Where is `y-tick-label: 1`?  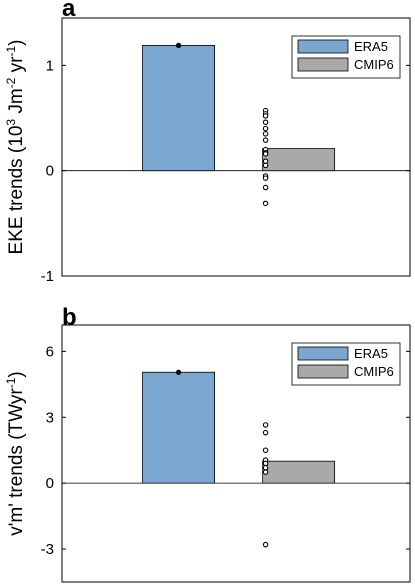 y-tick-label: 1 is located at coordinates (50, 65).